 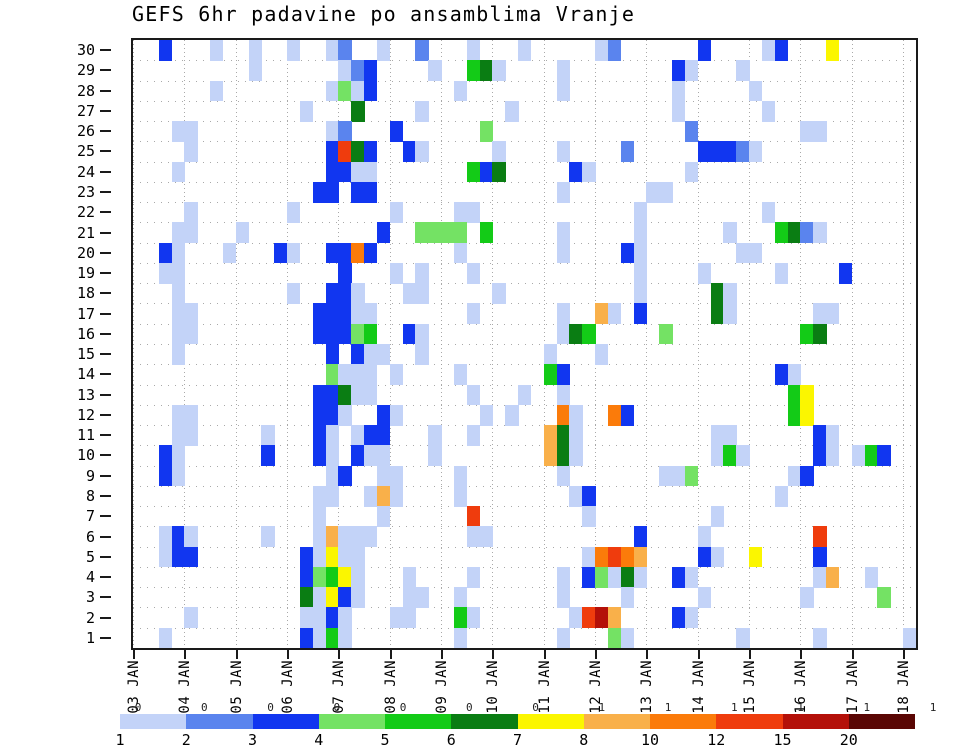 What do you see at coordinates (848, 740) in the screenshot?
I see `colorbar-tick-label: 20` at bounding box center [848, 740].